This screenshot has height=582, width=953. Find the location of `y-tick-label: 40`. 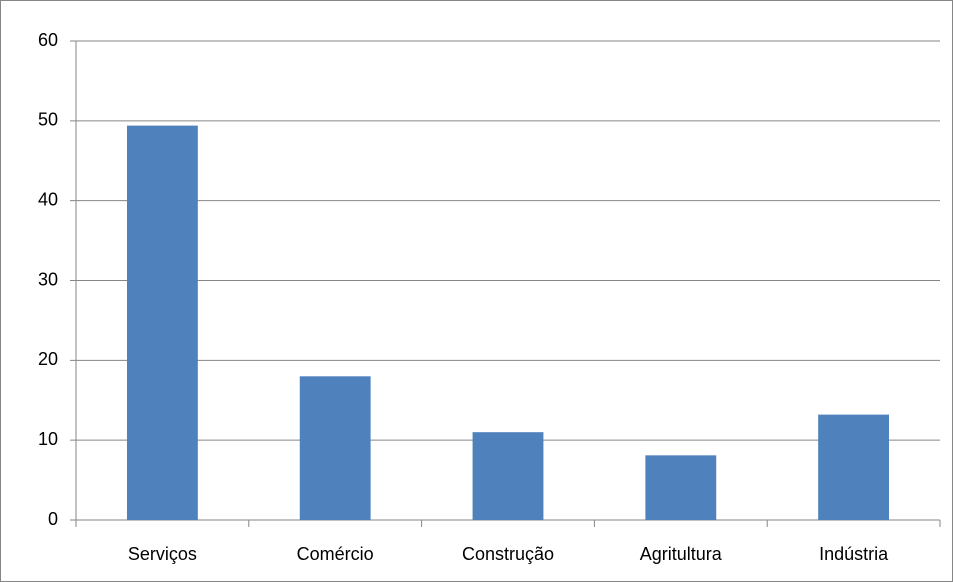

y-tick-label: 40 is located at coordinates (48, 199).